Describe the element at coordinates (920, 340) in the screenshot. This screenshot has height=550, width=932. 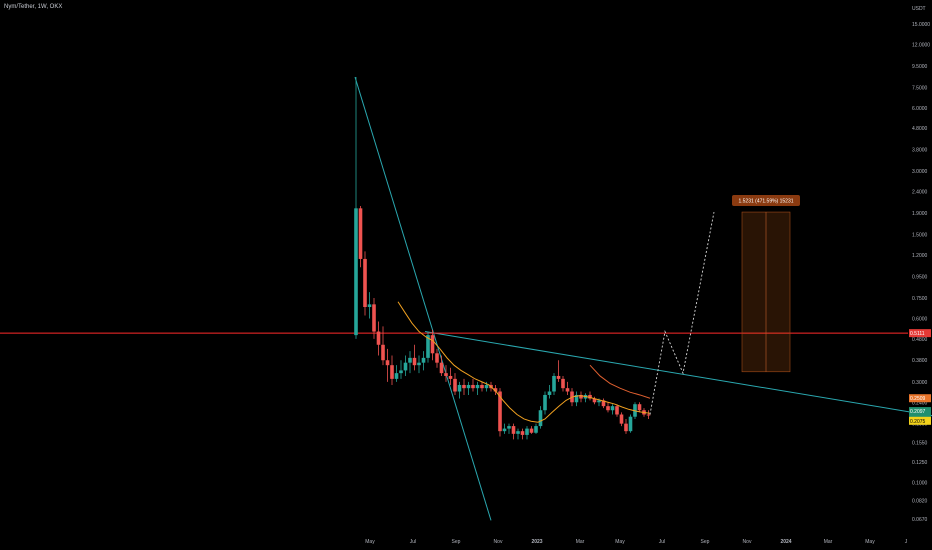
I see `y-tick-label: 0.4800` at that location.